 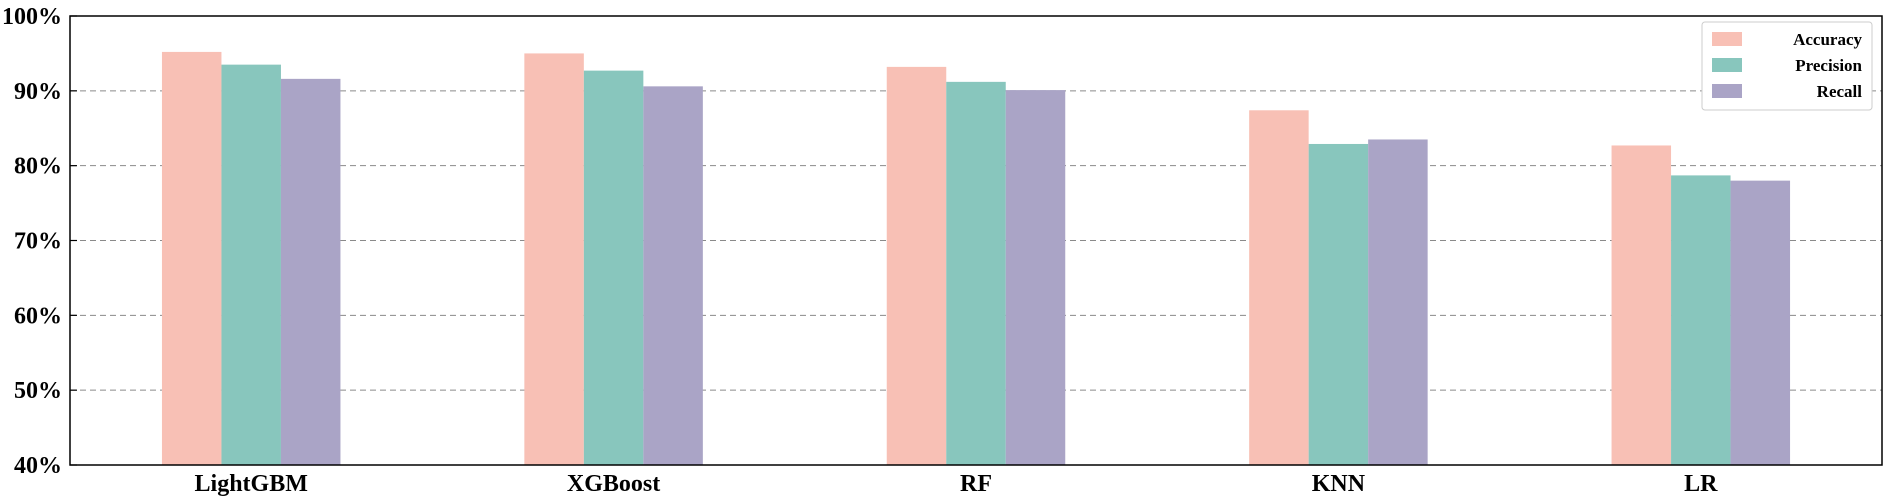 What do you see at coordinates (1701, 320) in the screenshot?
I see `bar-lr-precision` at bounding box center [1701, 320].